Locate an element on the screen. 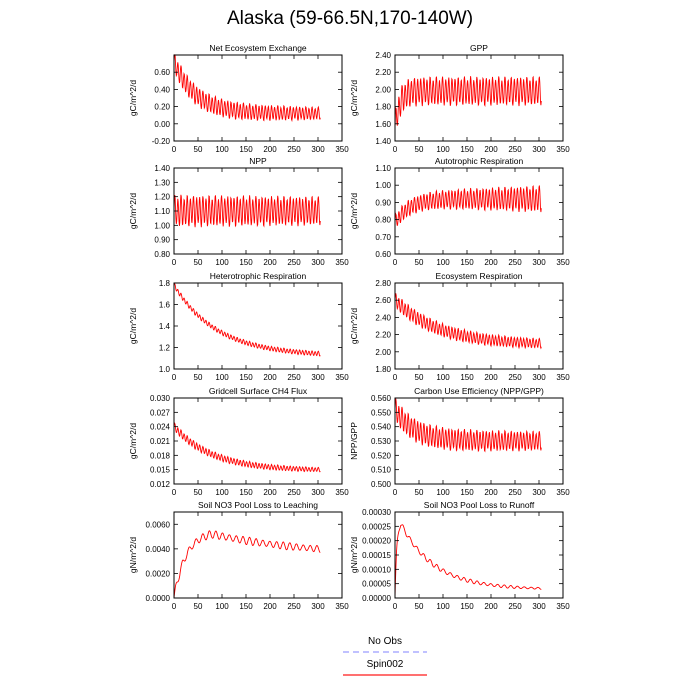 The height and width of the screenshot is (700, 700). y-axis-label: gN/m^2/d is located at coordinates (133, 555).